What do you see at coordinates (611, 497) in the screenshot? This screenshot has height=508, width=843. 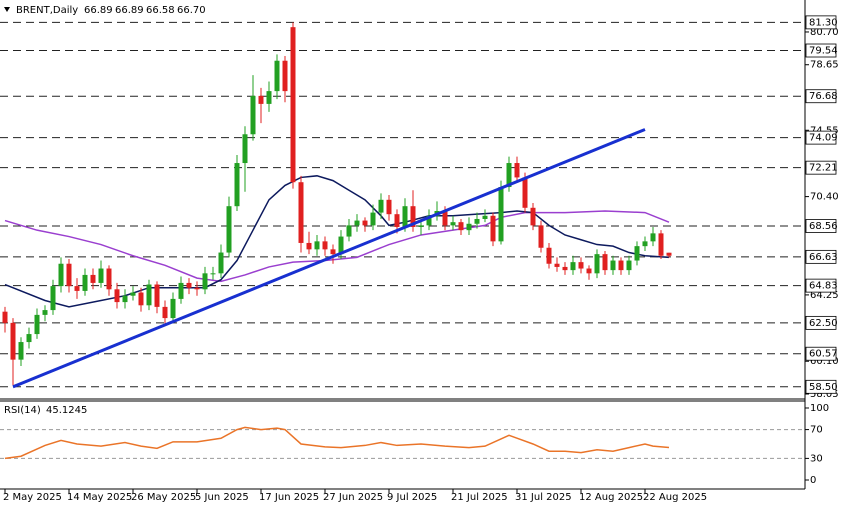 I see `x-tick-label: 12 Aug 2025` at bounding box center [611, 497].